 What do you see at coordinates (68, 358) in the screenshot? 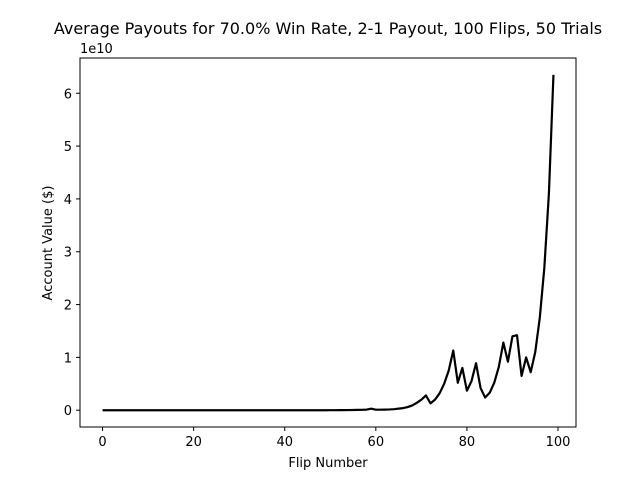
I see `y-tick-label: 1` at bounding box center [68, 358].